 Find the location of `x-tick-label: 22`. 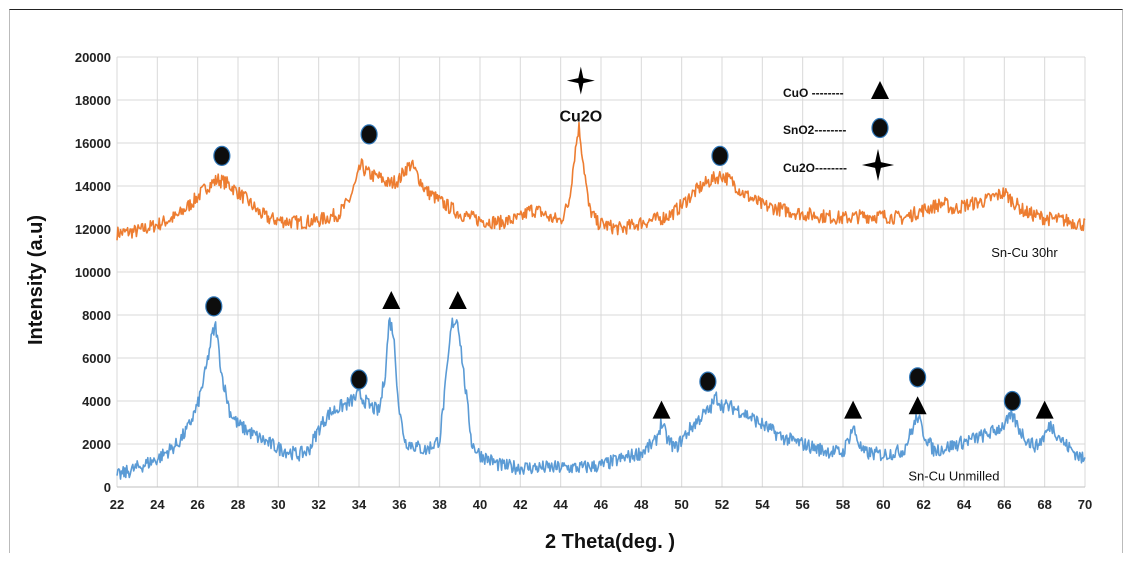

x-tick-label: 22 is located at coordinates (117, 504).